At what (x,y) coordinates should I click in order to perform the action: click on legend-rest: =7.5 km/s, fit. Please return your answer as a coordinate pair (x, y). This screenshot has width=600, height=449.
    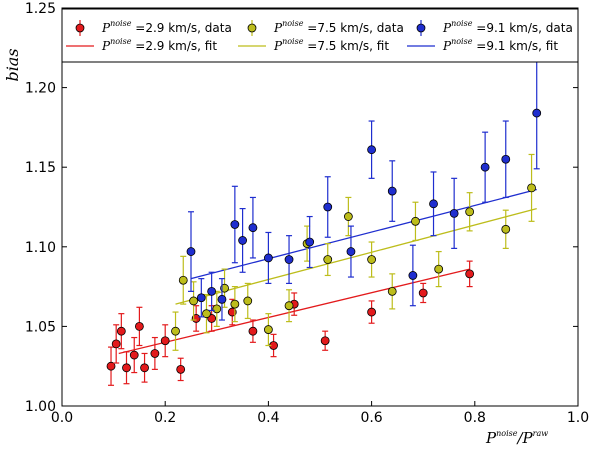
    Looking at the image, I should click on (346, 46).